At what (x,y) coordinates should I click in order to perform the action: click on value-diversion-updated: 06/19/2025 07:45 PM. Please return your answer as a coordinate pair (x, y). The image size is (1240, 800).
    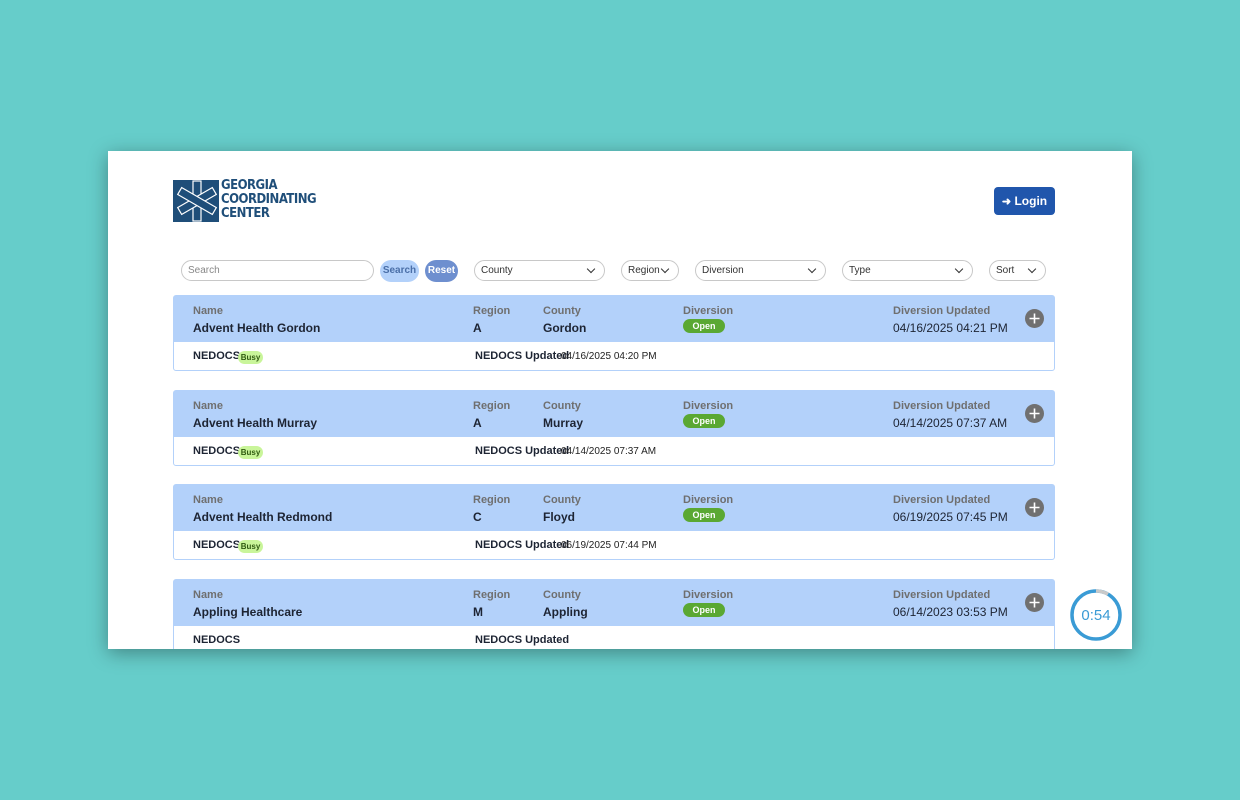
    Looking at the image, I should click on (950, 517).